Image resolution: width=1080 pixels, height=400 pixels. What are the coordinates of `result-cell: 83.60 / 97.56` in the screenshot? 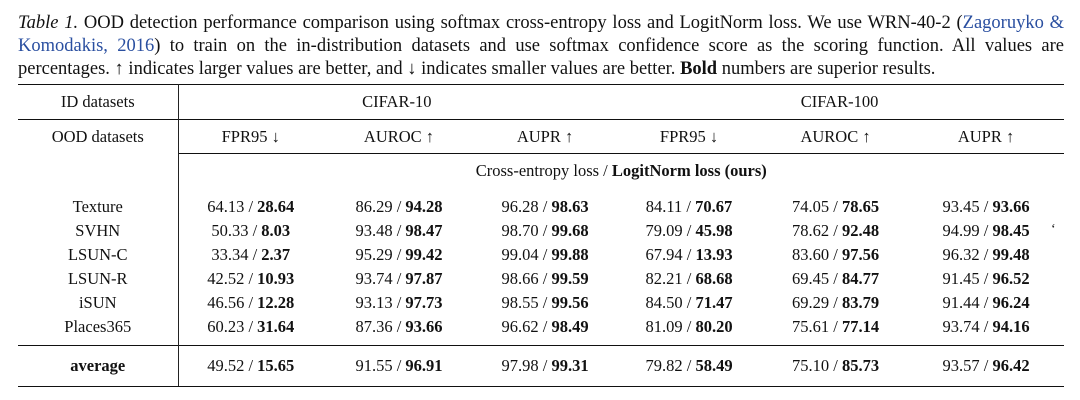 It's located at (835, 255).